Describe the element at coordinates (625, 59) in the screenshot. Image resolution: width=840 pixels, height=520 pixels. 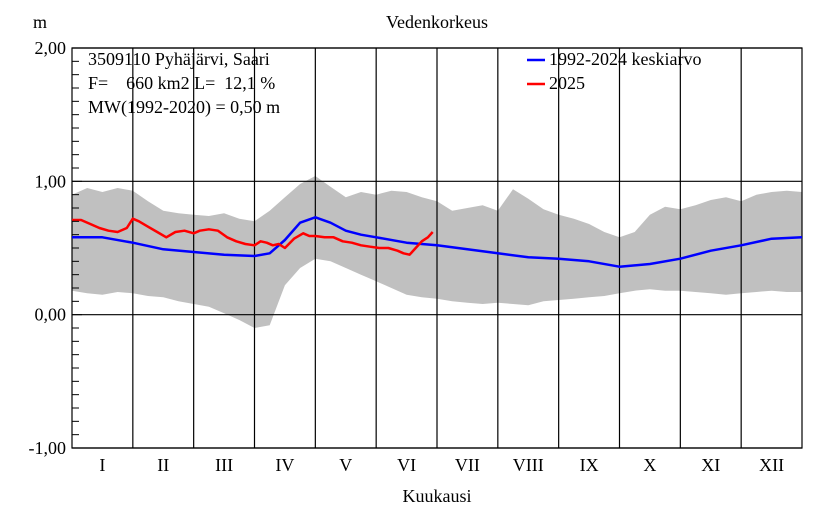
I see `legend-label-mean: 1992-2024 keskiarvo` at that location.